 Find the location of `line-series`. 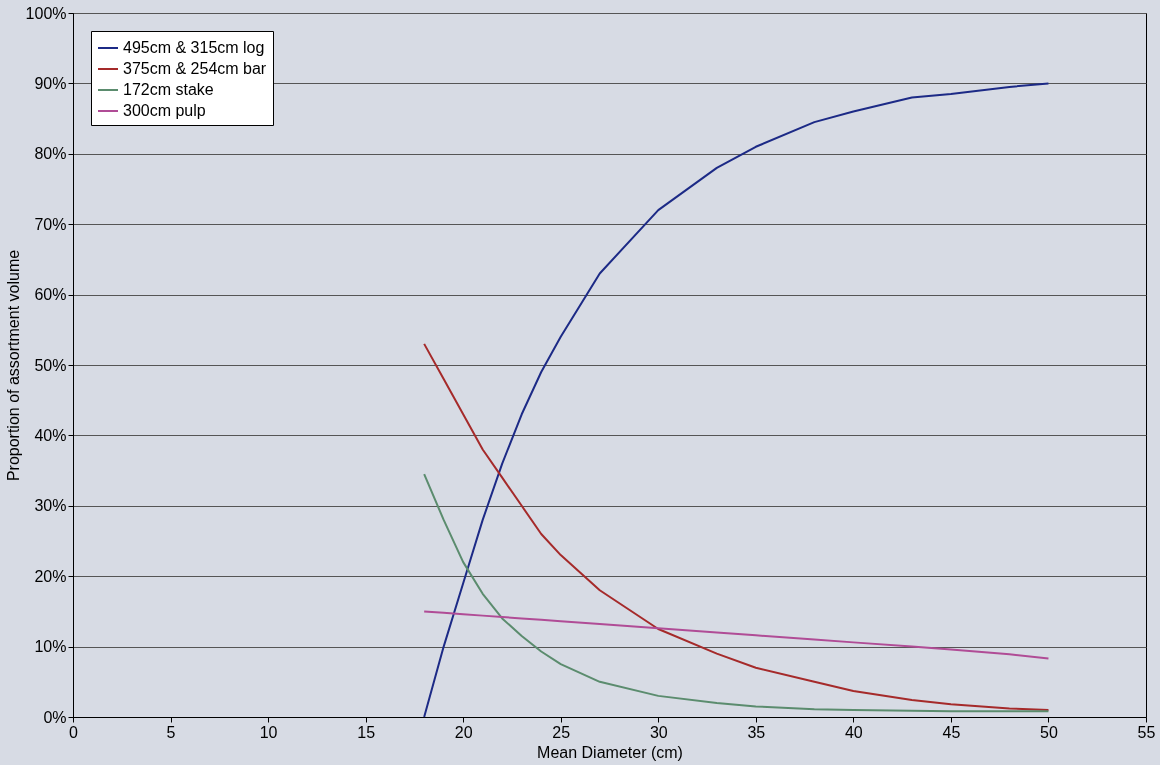

line-series is located at coordinates (736, 635).